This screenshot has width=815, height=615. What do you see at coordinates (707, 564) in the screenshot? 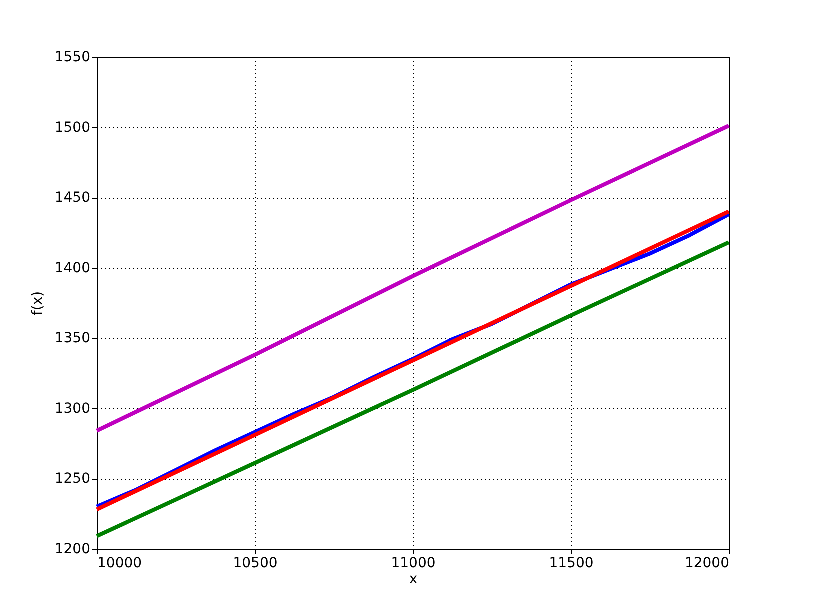
I see `x-tick-label: 12000` at bounding box center [707, 564].